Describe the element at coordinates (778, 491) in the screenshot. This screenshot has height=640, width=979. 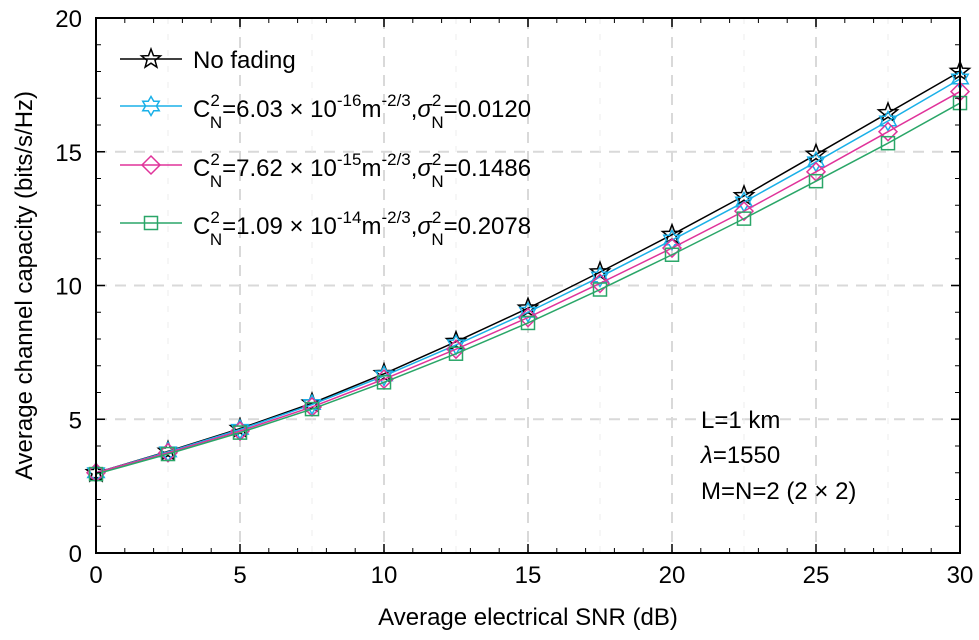
I see `annotation-mimo: M=N=2 (2 × 2)` at that location.